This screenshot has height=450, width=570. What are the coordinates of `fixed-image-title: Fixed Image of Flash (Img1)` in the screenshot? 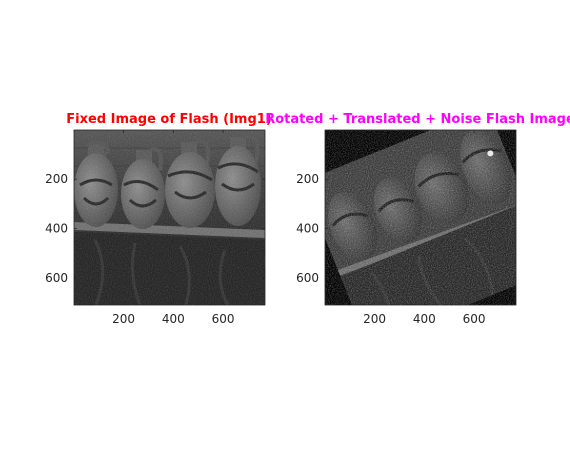 It's located at (169, 119).